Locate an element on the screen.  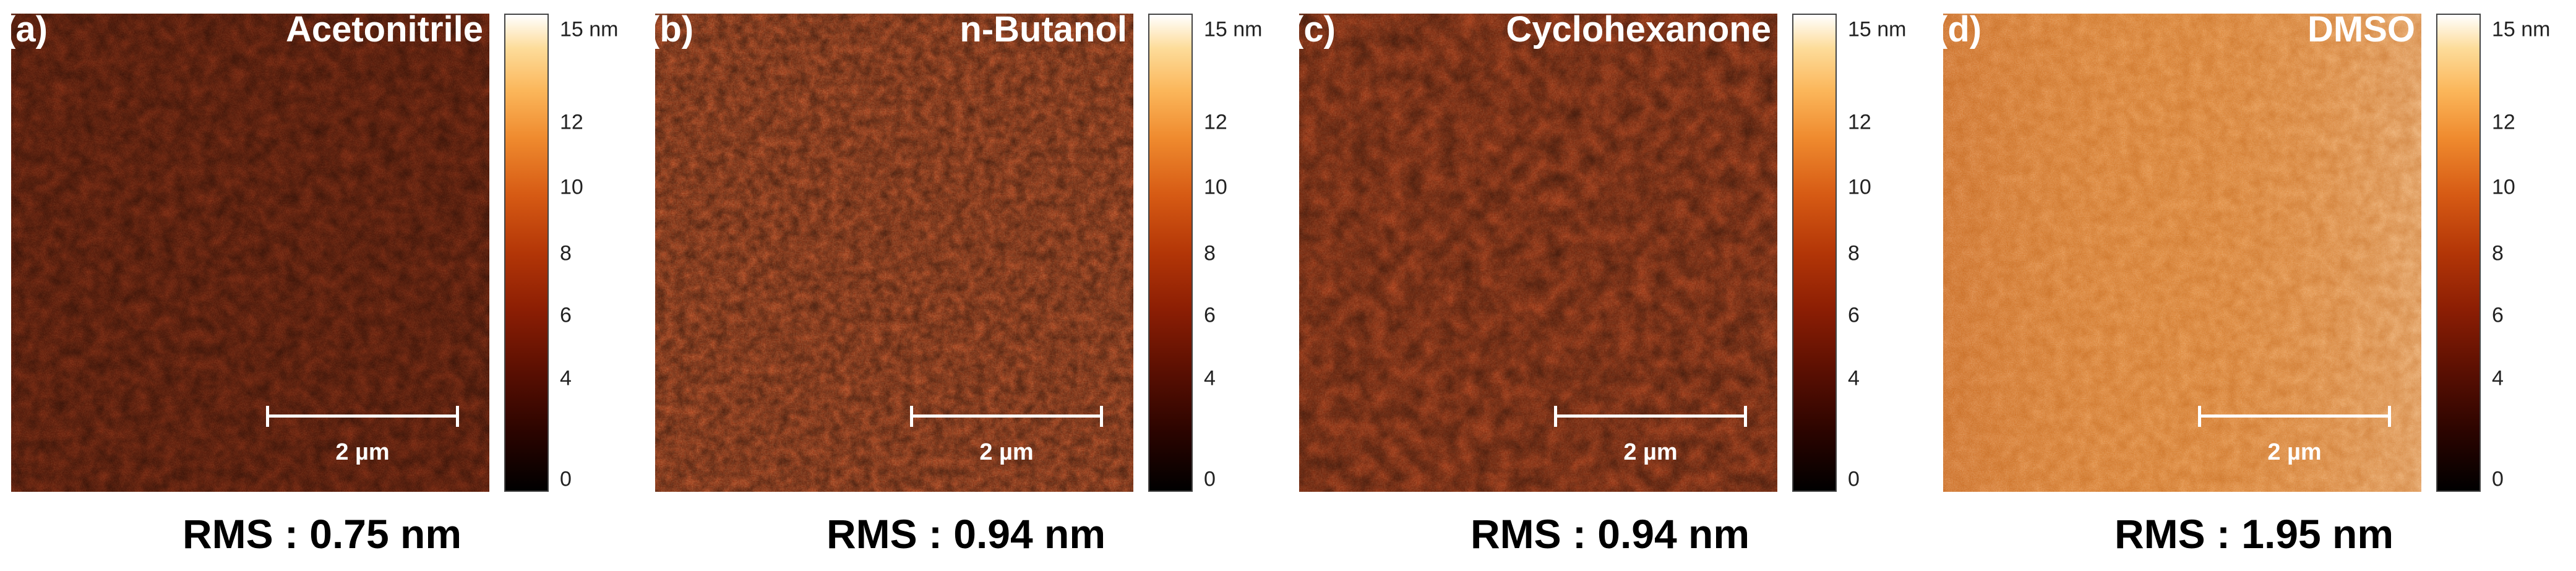
solvent-label: Acetonitrile is located at coordinates (384, 29).